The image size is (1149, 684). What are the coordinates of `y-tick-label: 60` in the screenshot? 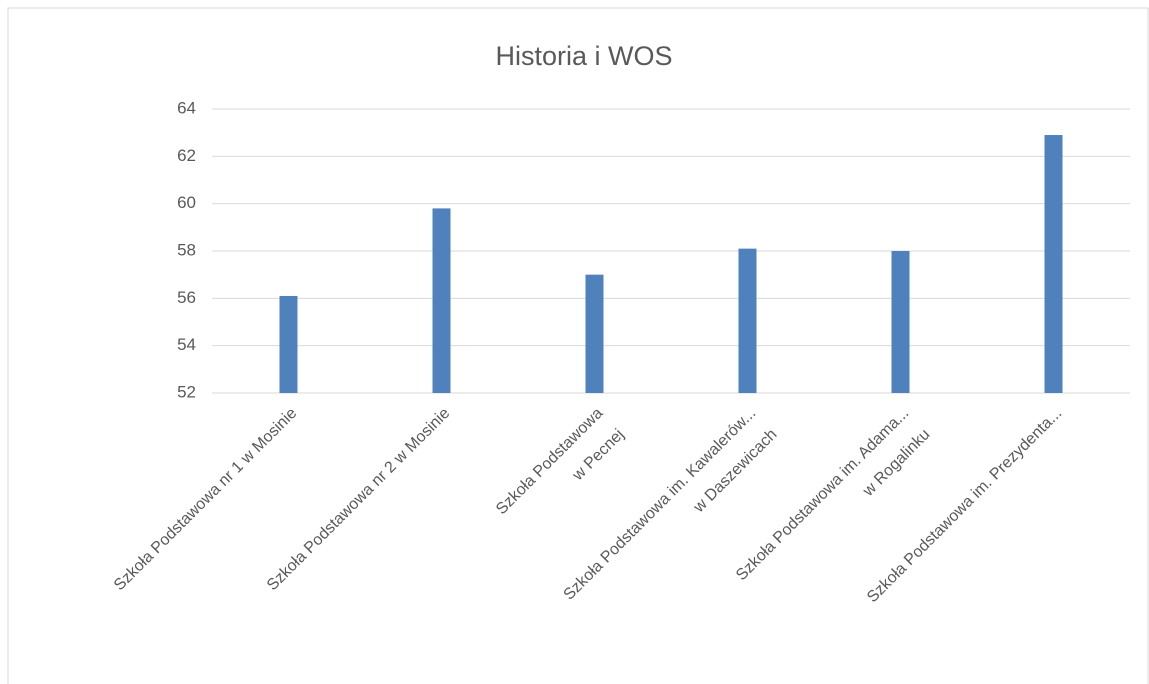 It's located at (186, 202).